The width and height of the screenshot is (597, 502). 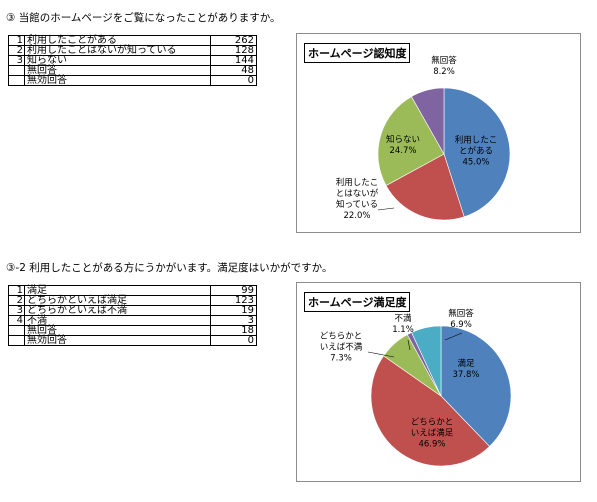 I want to click on awareness-chart-title: ホームページ認知度, so click(x=357, y=53).